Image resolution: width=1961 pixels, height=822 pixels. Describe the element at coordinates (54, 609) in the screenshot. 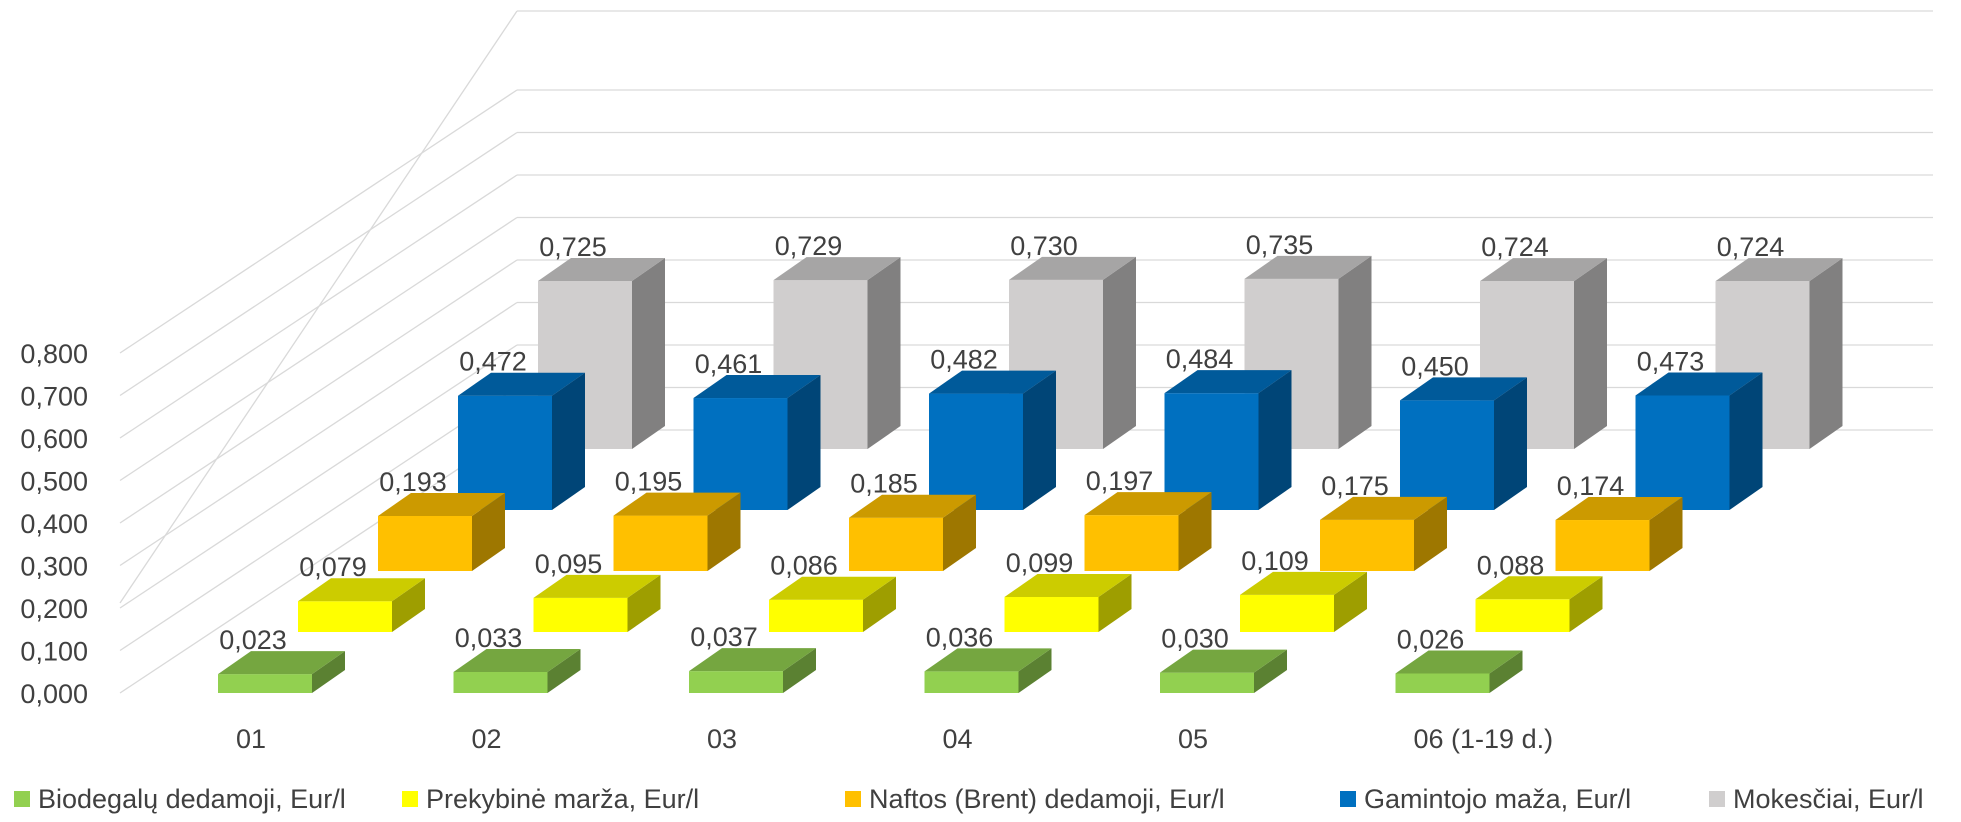

I see `y-tick-label: 0,200` at that location.